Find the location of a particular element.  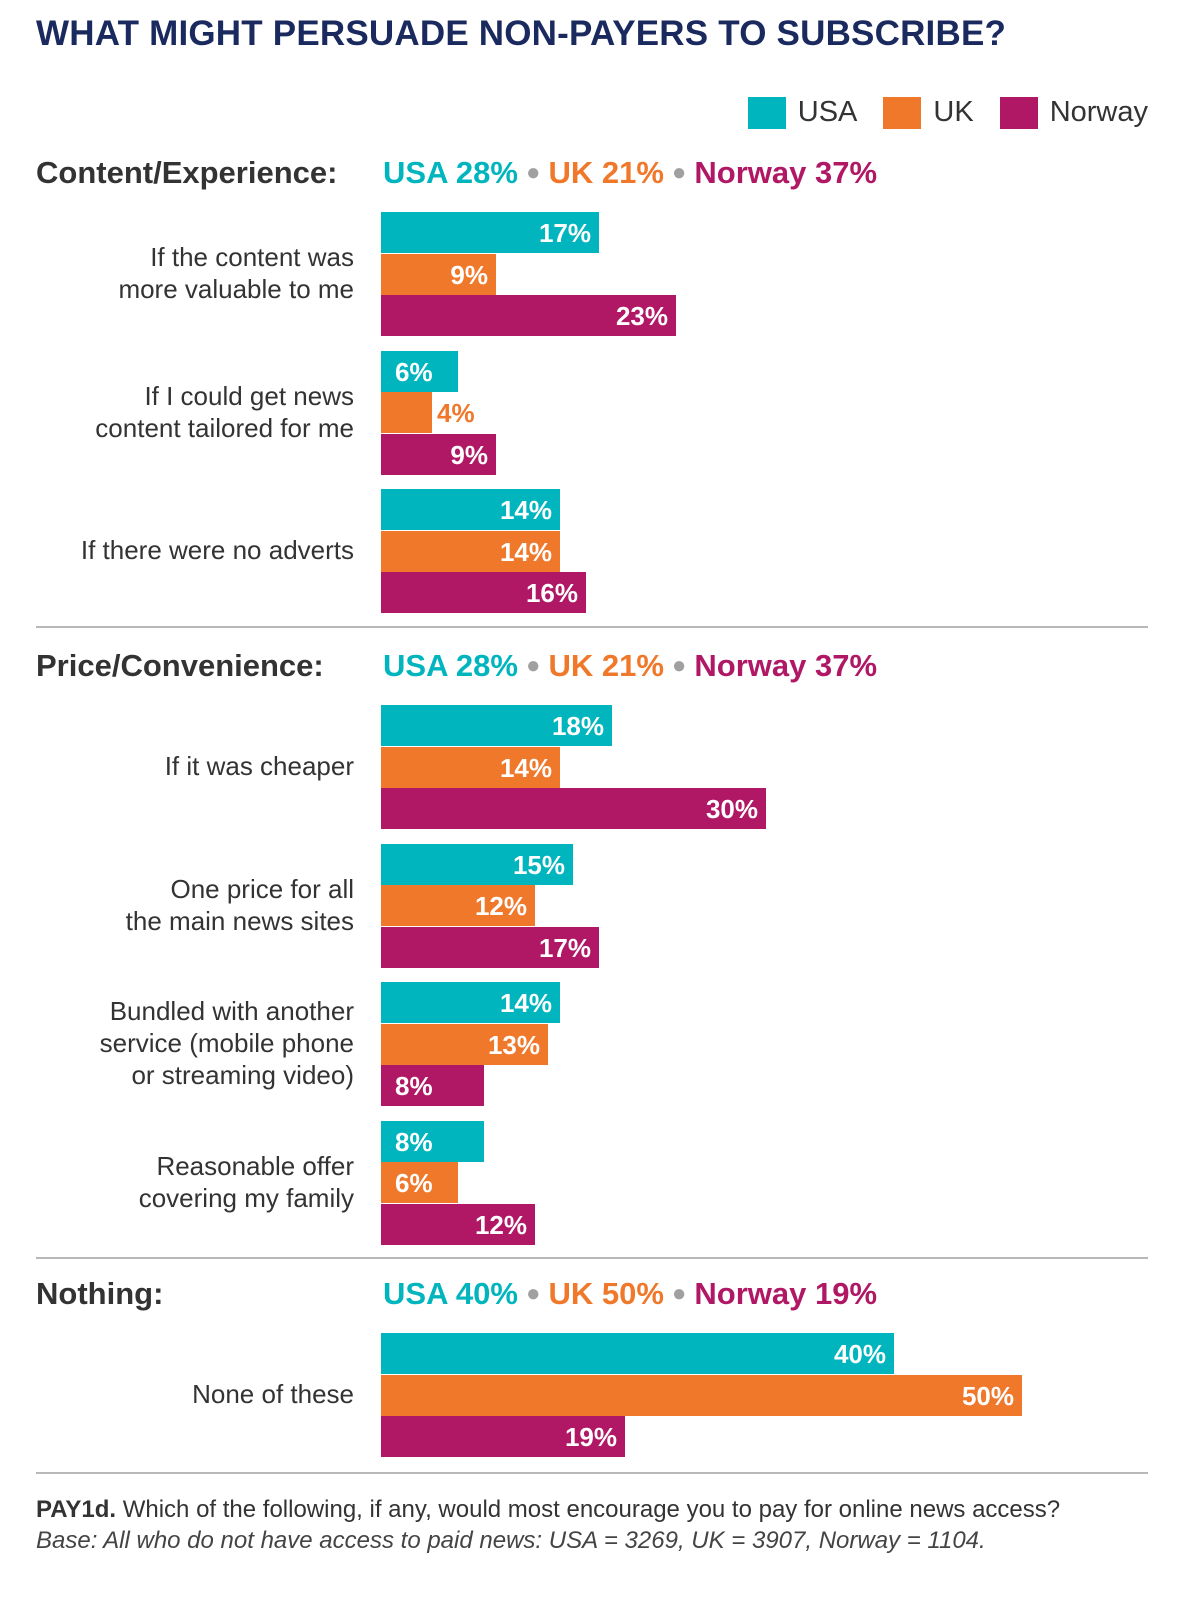

legend-item-uk: UK is located at coordinates (928, 112).